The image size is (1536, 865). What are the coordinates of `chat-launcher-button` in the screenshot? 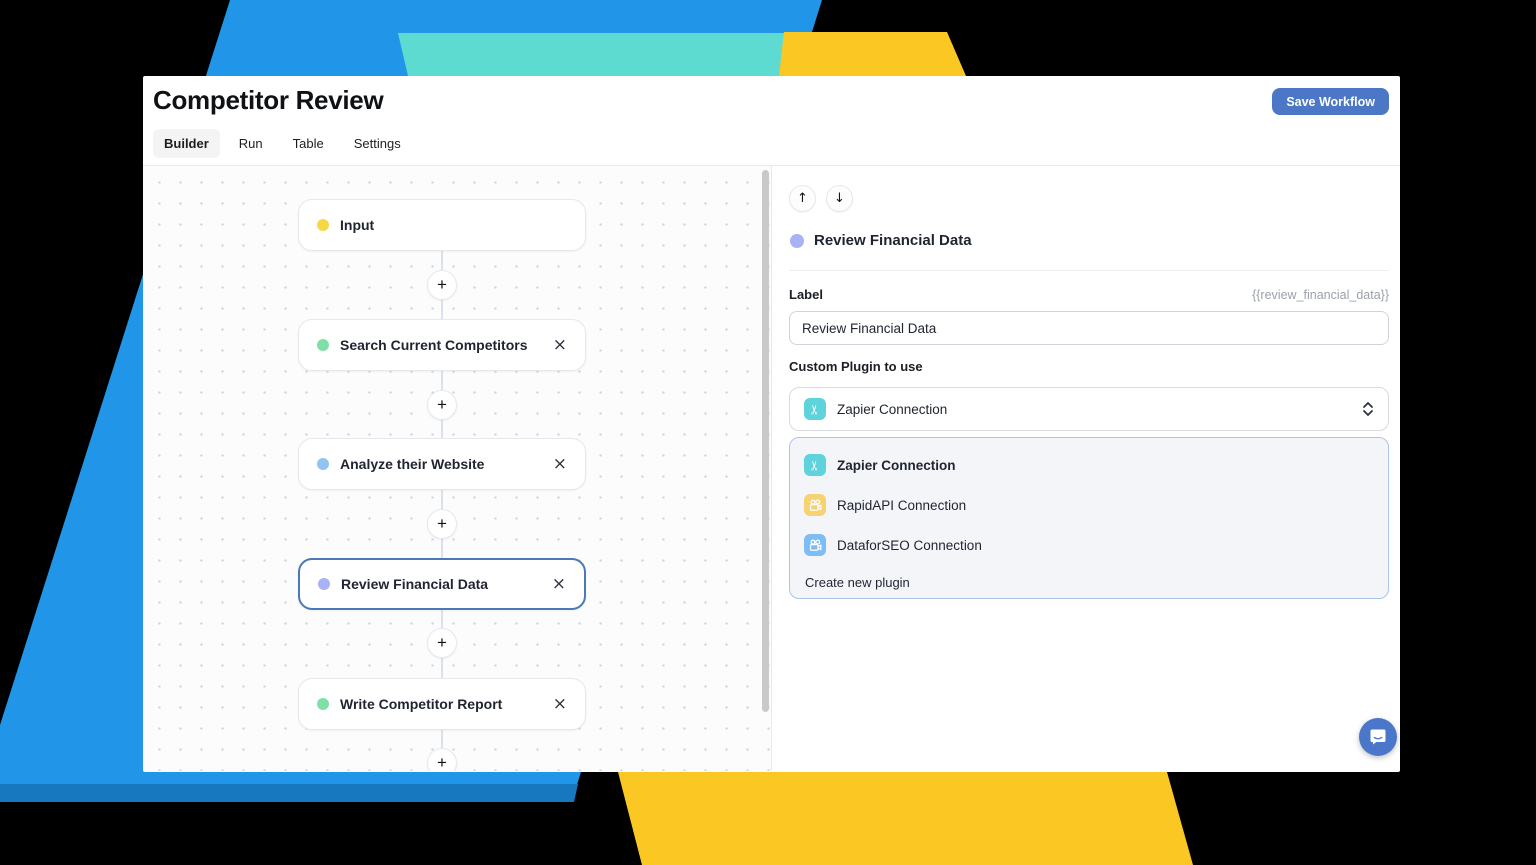 It's located at (1378, 737).